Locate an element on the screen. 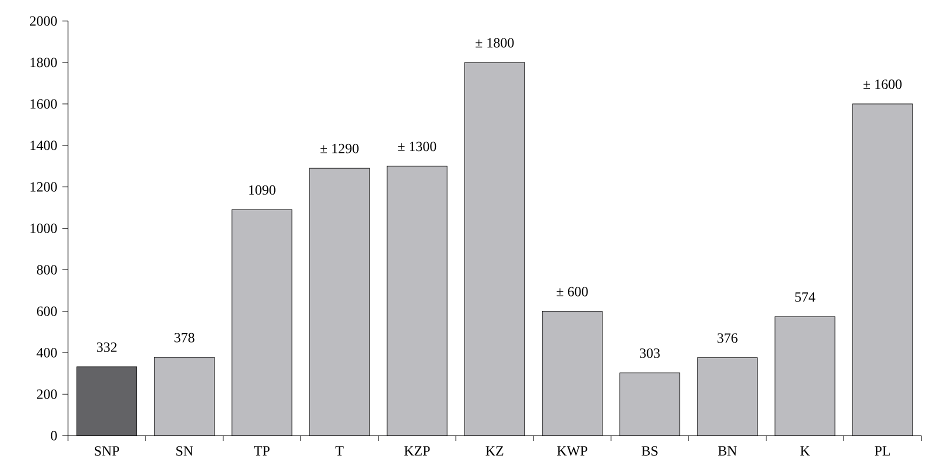  x-tick-label: SNP is located at coordinates (107, 451).